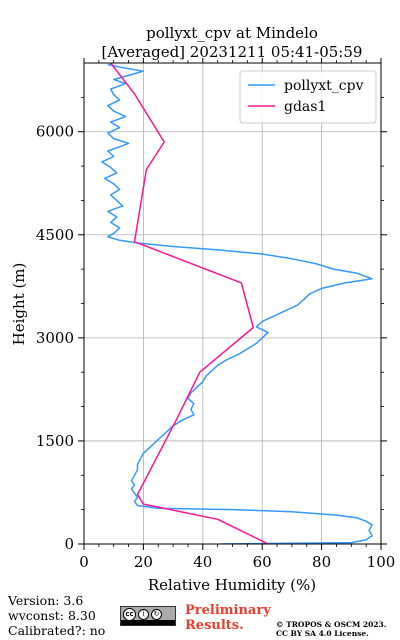 The height and width of the screenshot is (640, 400). Describe the element at coordinates (232, 33) in the screenshot. I see `chart-title-line-1: pollyxt_cpv at Mindelo` at that location.